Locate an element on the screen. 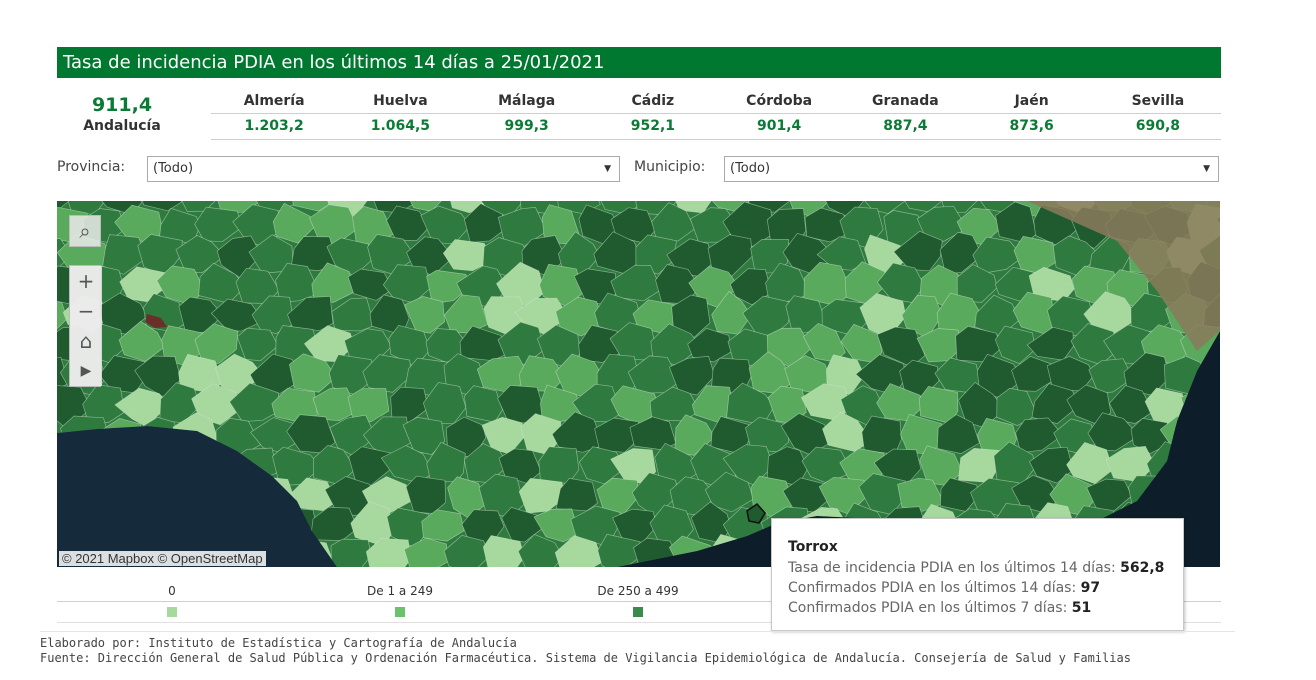 Image resolution: width=1316 pixels, height=680 pixels. chevron-down-icon: ▼ is located at coordinates (607, 169).